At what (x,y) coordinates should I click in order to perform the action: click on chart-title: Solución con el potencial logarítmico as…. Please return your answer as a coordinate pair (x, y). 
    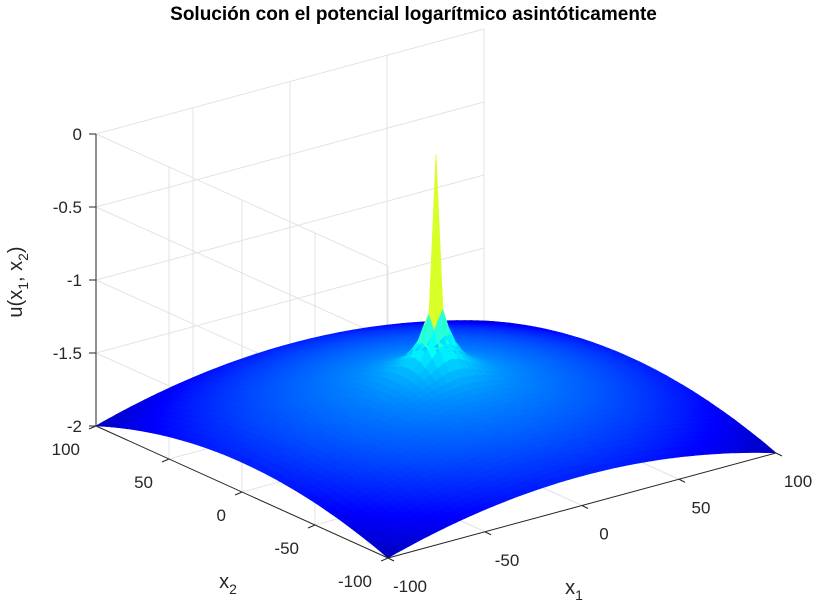
    Looking at the image, I should click on (413, 14).